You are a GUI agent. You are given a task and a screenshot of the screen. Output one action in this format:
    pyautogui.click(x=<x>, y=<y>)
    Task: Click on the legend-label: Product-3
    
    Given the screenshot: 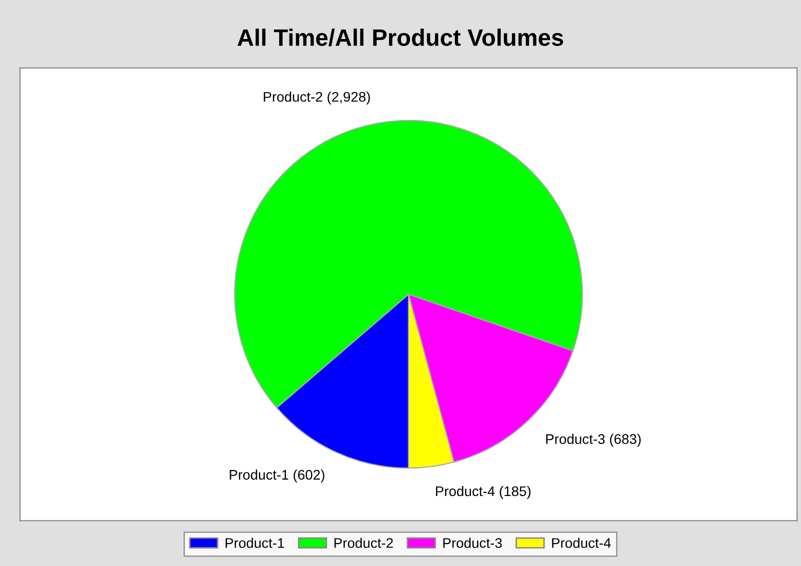 What is the action you would take?
    pyautogui.click(x=472, y=543)
    